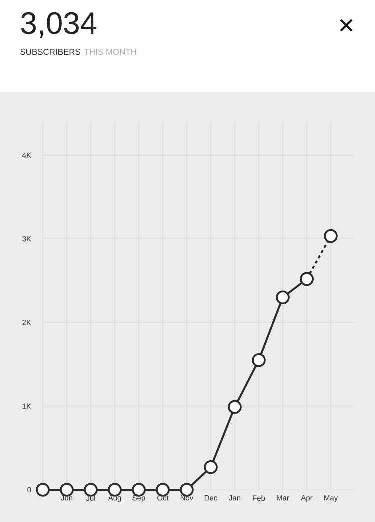 The image size is (375, 522). What do you see at coordinates (110, 52) in the screenshot?
I see `text: THIS MONTH` at bounding box center [110, 52].